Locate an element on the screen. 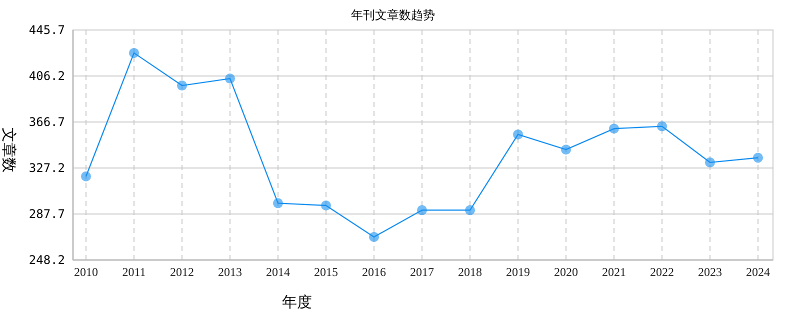 The width and height of the screenshot is (798, 330). y-axis-title: 文章数 is located at coordinates (9, 150).